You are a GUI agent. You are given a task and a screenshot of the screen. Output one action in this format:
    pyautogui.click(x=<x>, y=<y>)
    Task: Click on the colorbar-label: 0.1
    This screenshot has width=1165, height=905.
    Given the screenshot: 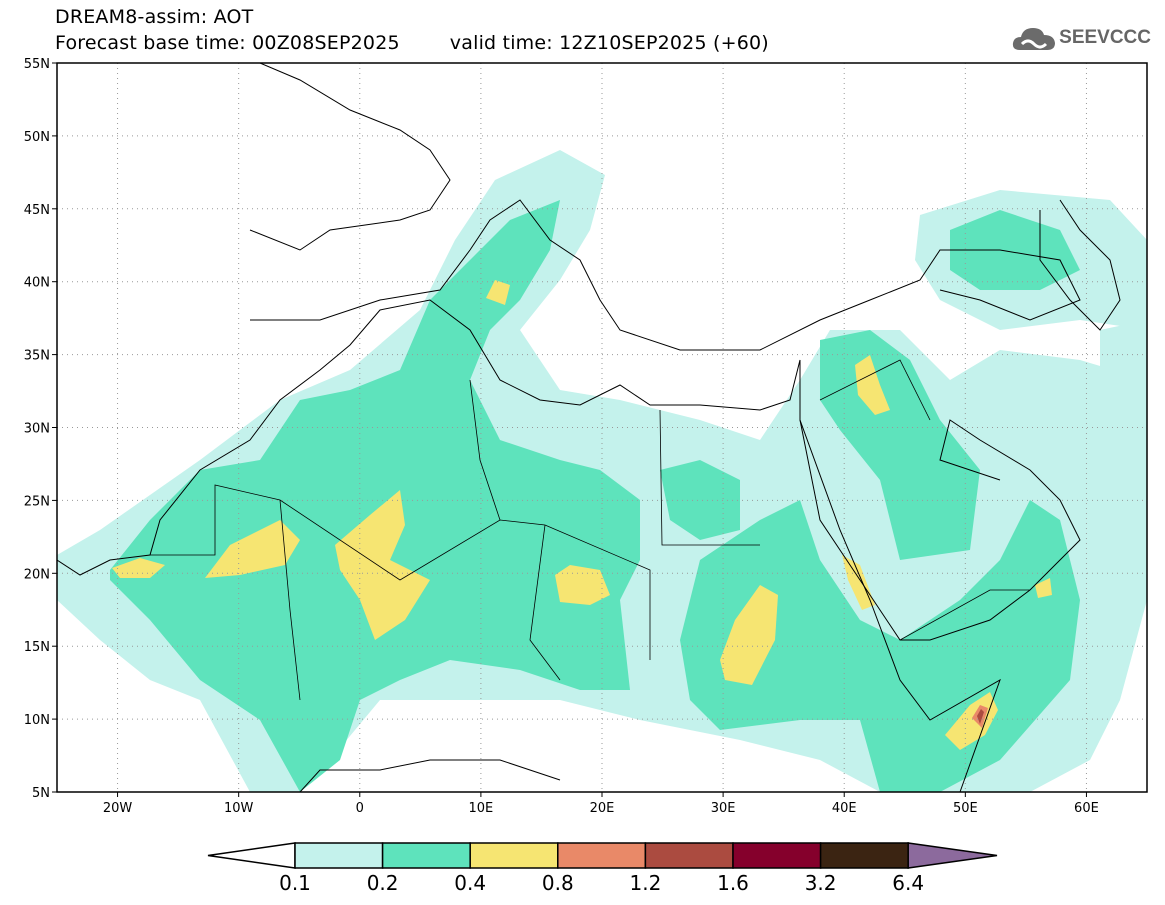 What is the action you would take?
    pyautogui.click(x=295, y=883)
    